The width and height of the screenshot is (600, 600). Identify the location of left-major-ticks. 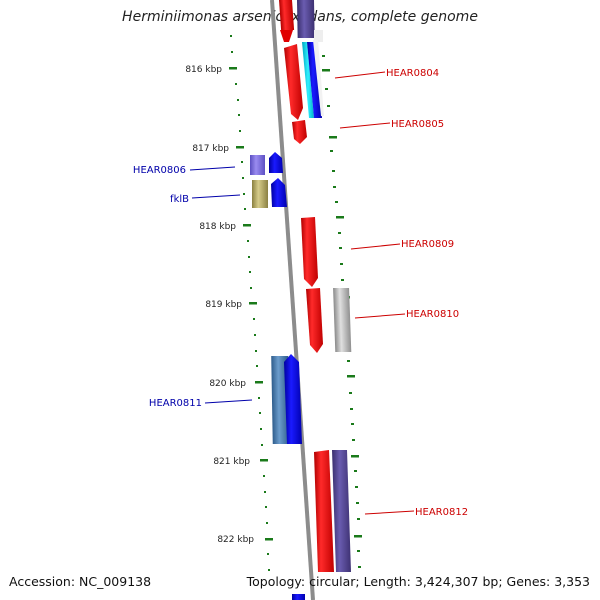
(251, 304).